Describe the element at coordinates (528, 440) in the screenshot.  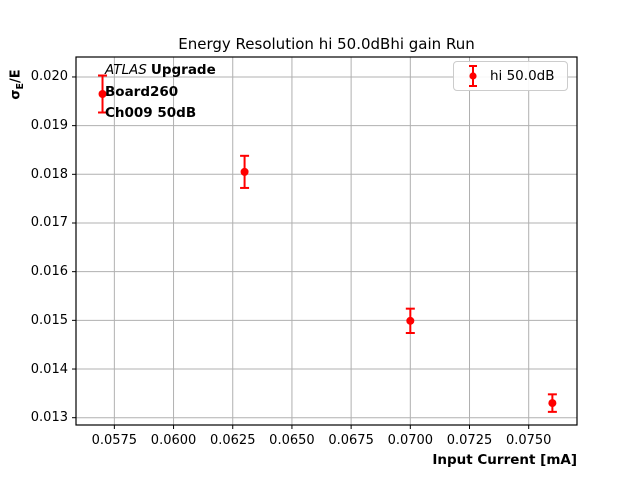
I see `x-tick-label: 0.0750` at that location.